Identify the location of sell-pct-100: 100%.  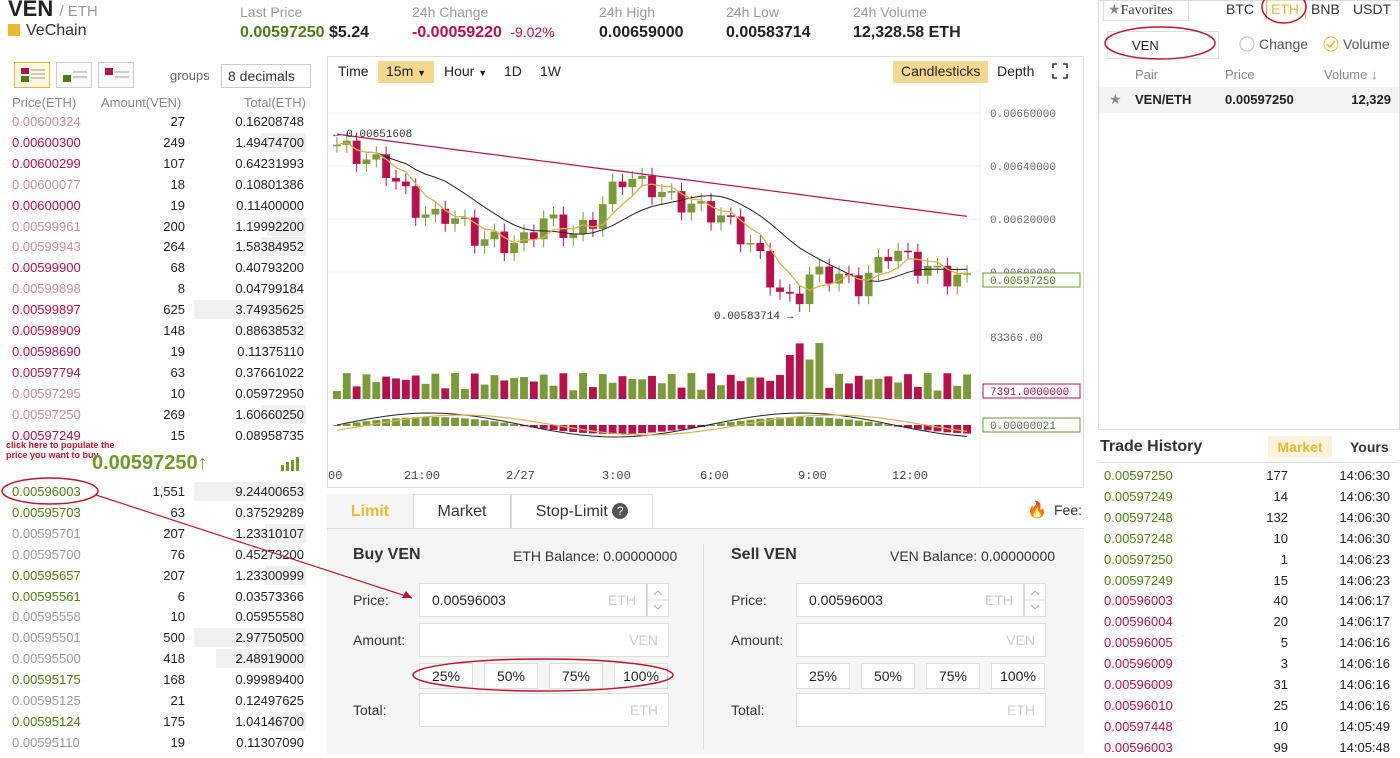
(1018, 676).